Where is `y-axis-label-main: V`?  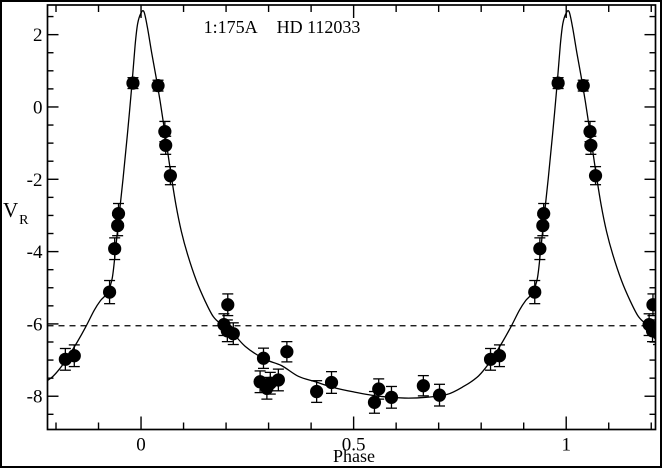
y-axis-label-main: V is located at coordinates (10, 210).